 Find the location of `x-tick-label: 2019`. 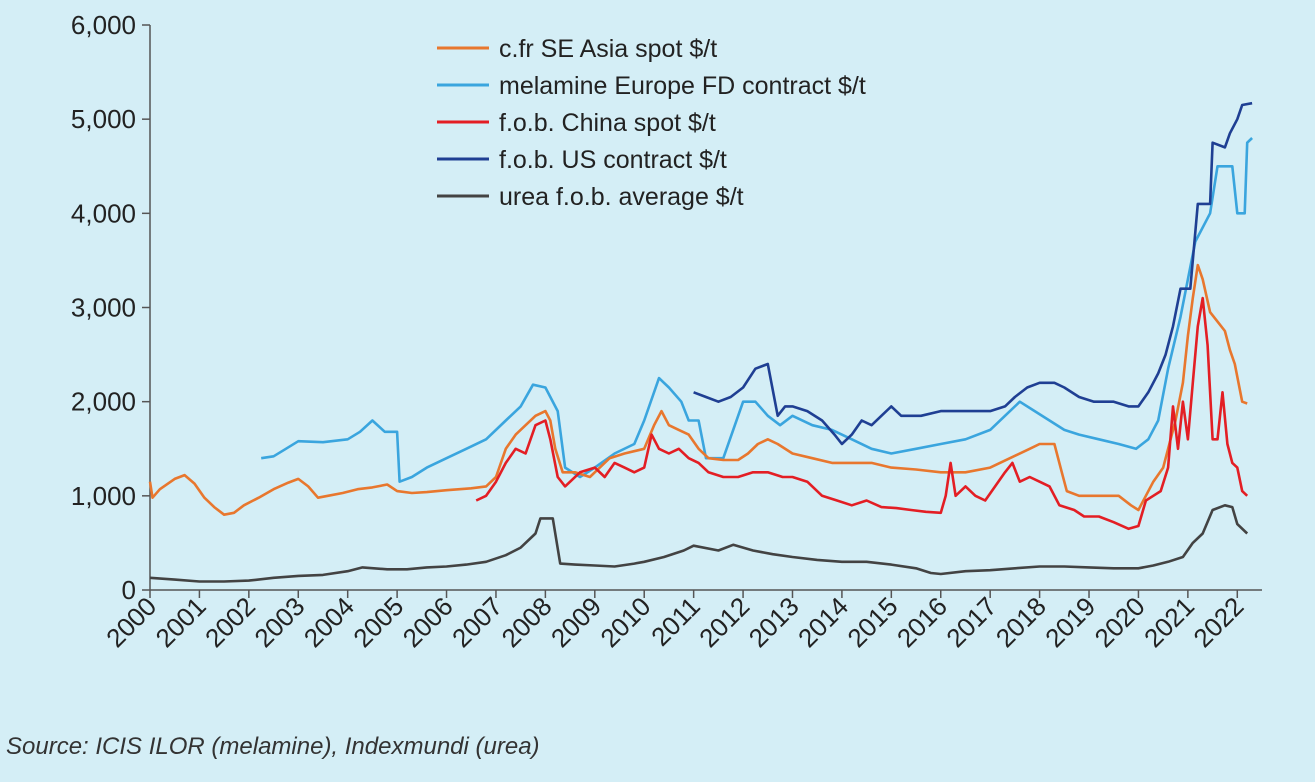

x-tick-label: 2019 is located at coordinates (1070, 622).